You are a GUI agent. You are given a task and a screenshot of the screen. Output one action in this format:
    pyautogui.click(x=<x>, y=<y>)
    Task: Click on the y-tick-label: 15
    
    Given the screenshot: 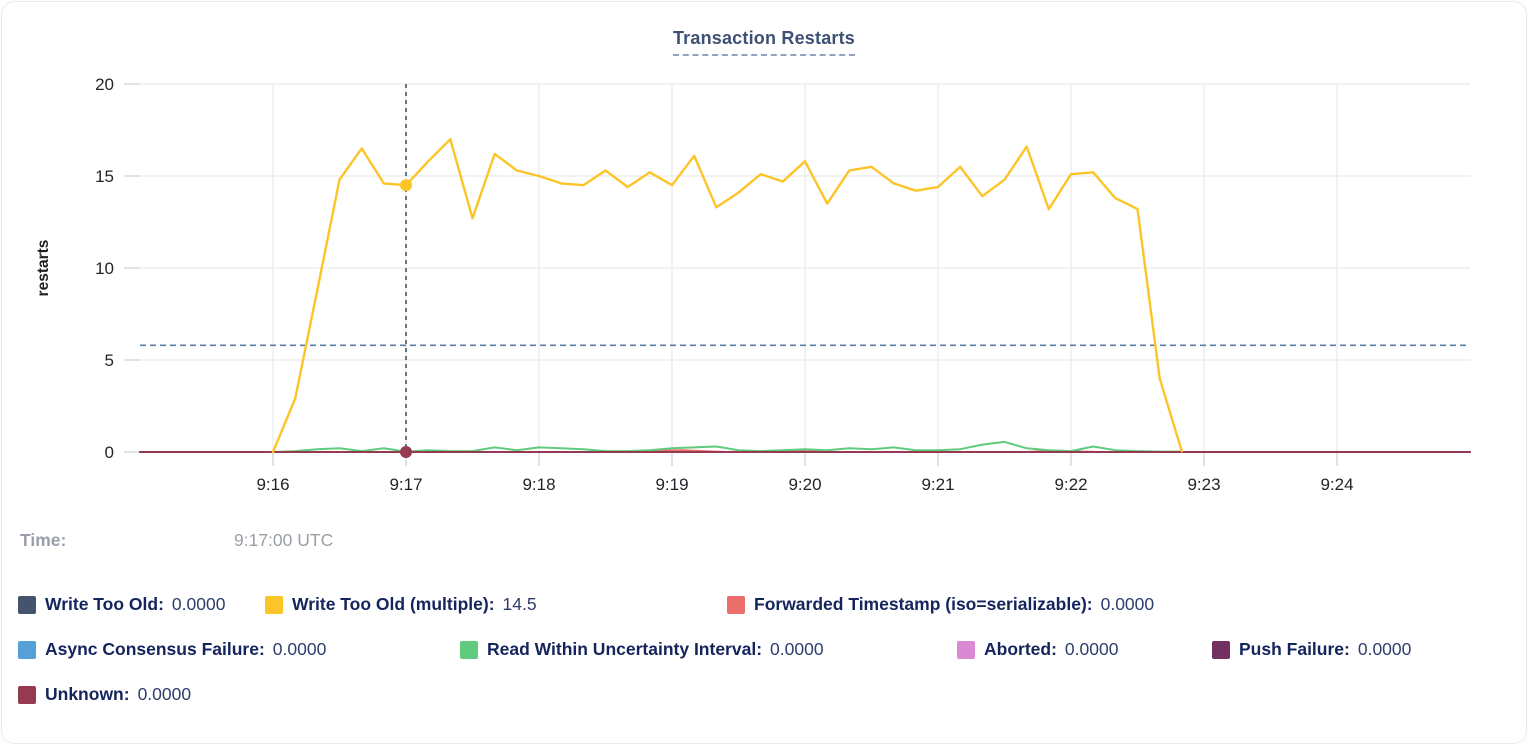 What is the action you would take?
    pyautogui.click(x=104, y=176)
    